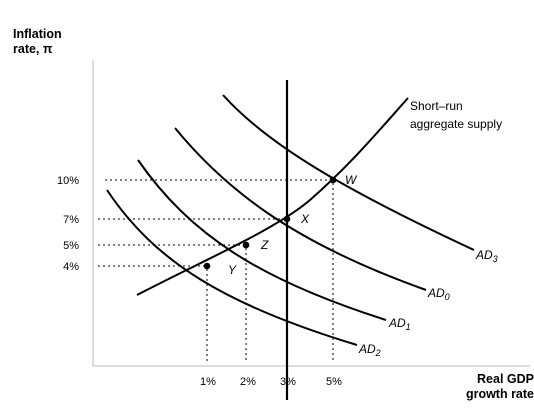 The height and width of the screenshot is (417, 534). Describe the element at coordinates (505, 379) in the screenshot. I see `x-axis-title-line-1: Real GDP` at that location.